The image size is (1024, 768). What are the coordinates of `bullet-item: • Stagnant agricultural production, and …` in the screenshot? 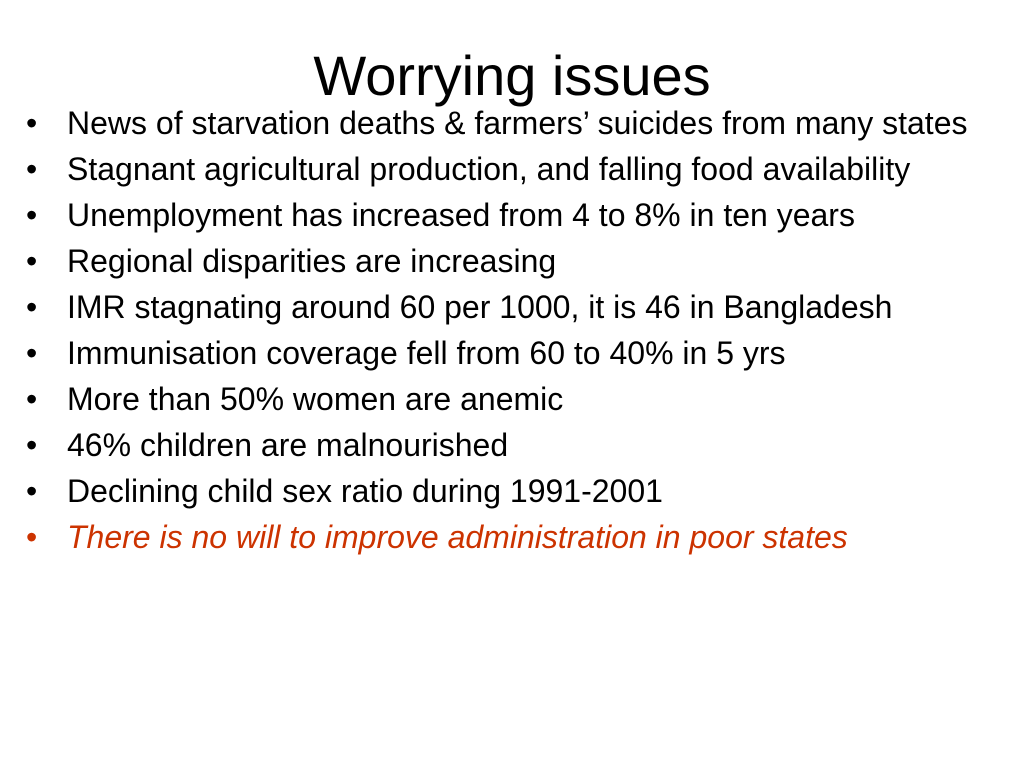 It's located at (506, 169).